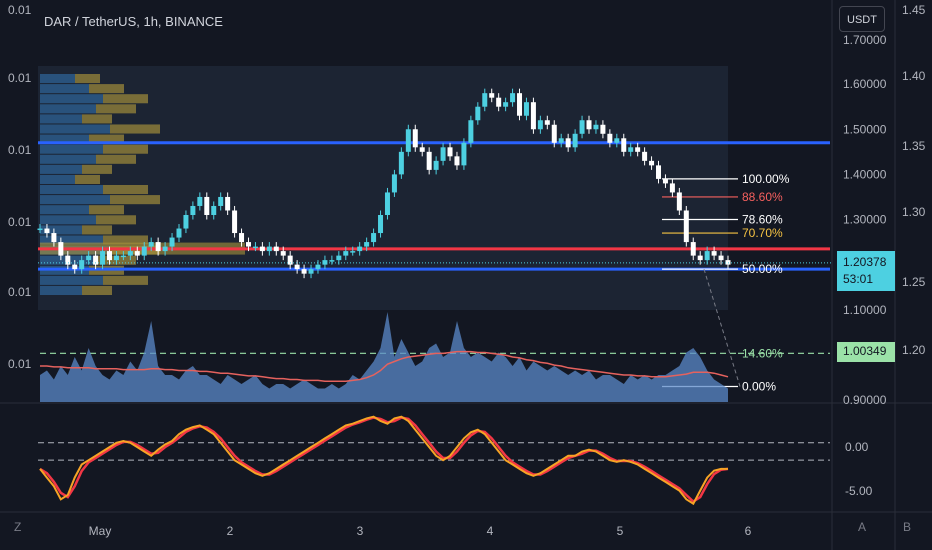 This screenshot has width=932, height=550. Describe the element at coordinates (762, 197) in the screenshot. I see `fib-label: 88.60%` at that location.